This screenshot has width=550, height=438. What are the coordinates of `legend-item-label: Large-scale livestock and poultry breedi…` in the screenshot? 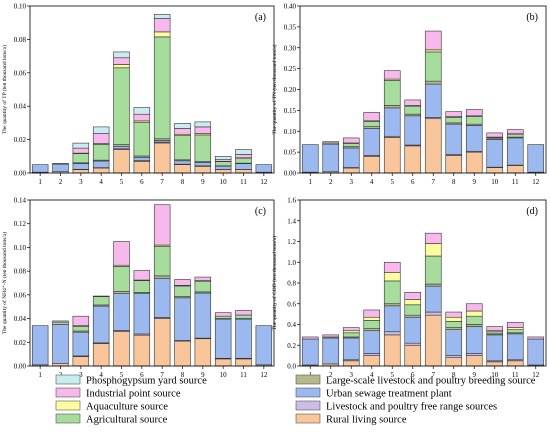 It's located at (431, 381).